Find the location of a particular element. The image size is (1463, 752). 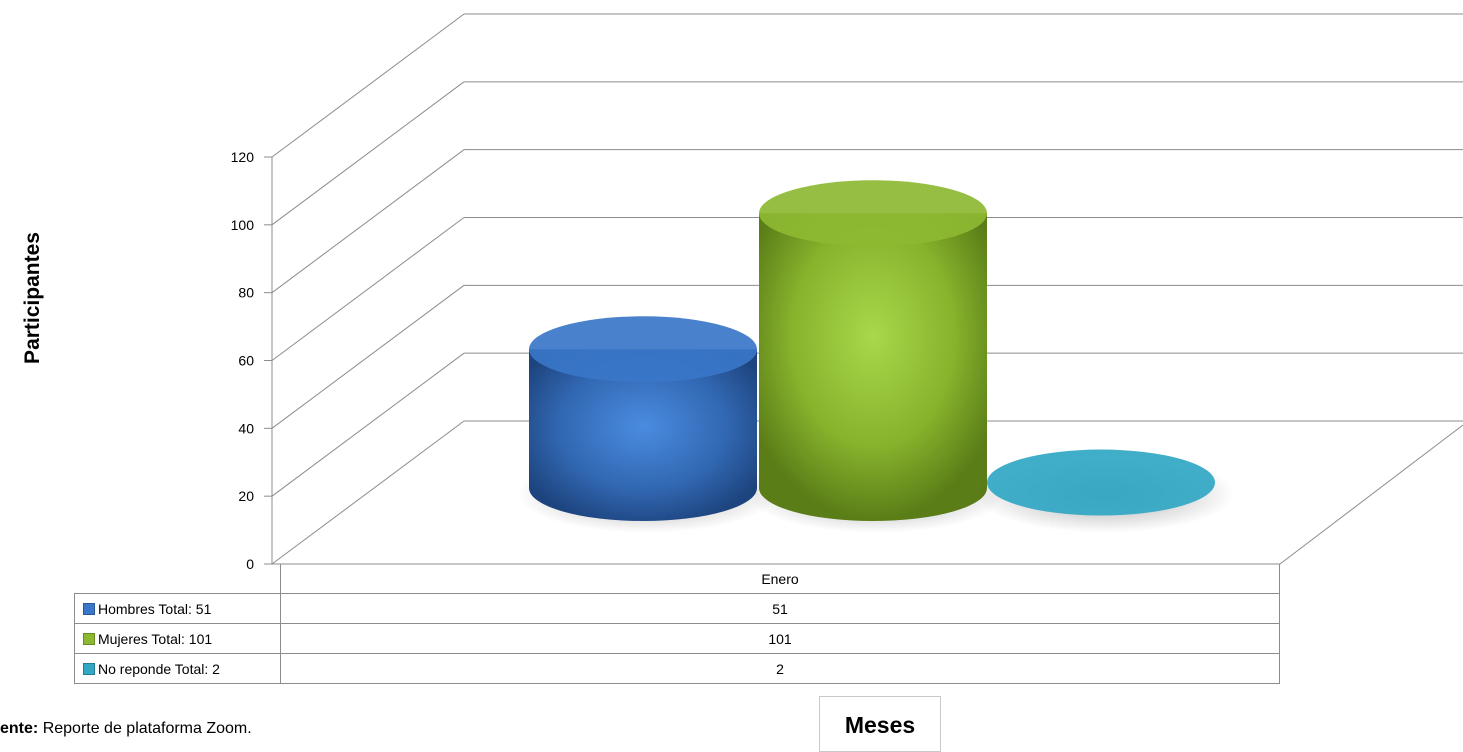

x-axis-label: Meses is located at coordinates (880, 724).